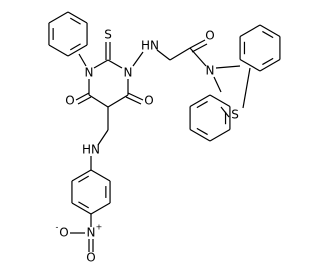  I want to click on charge: +, so click(99, 227).